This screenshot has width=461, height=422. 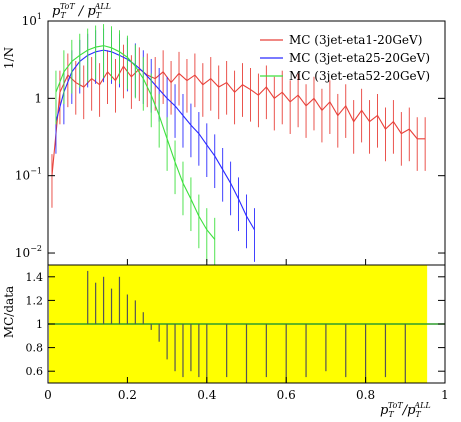 What do you see at coordinates (28, 175) in the screenshot?
I see `top-y-tick-label-2: 10⁻¹` at bounding box center [28, 175].